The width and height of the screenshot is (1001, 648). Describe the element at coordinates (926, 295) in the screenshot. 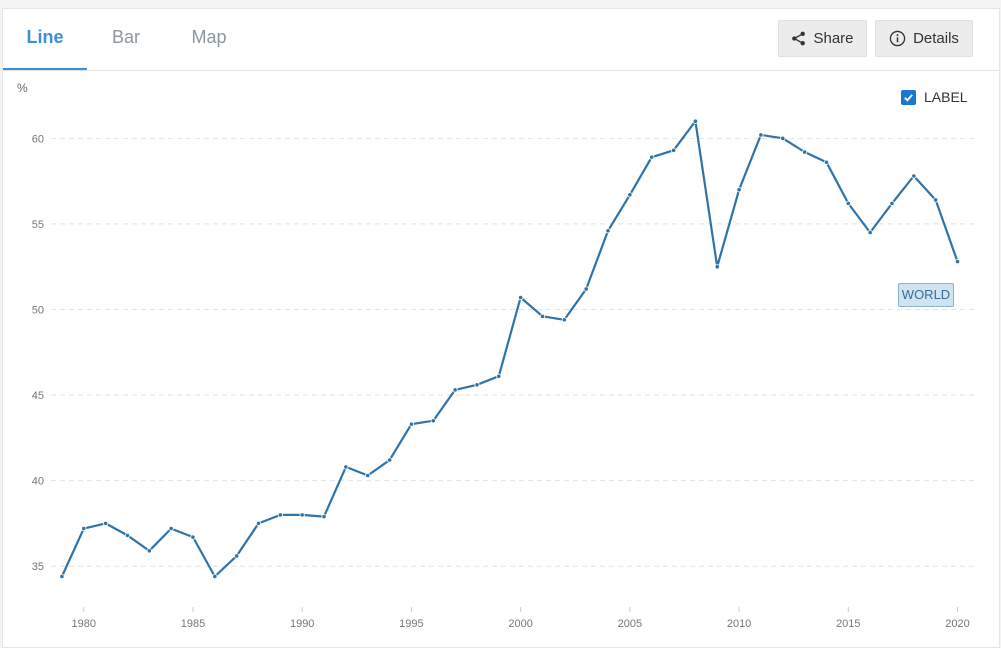

I see `series-label-world: WORLD` at that location.